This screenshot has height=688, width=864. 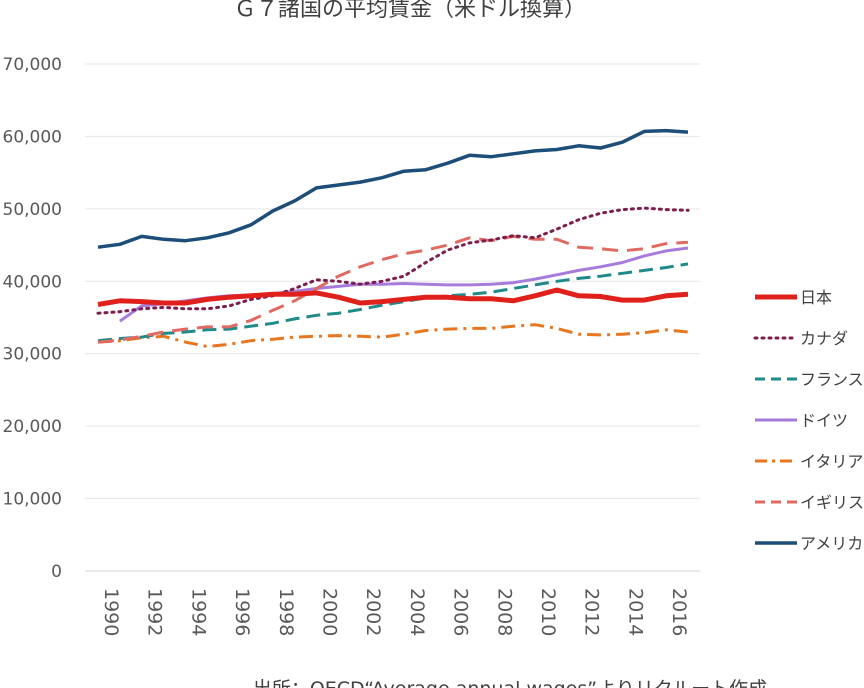 What do you see at coordinates (330, 612) in the screenshot?
I see `x-tick-label: 2000` at bounding box center [330, 612].